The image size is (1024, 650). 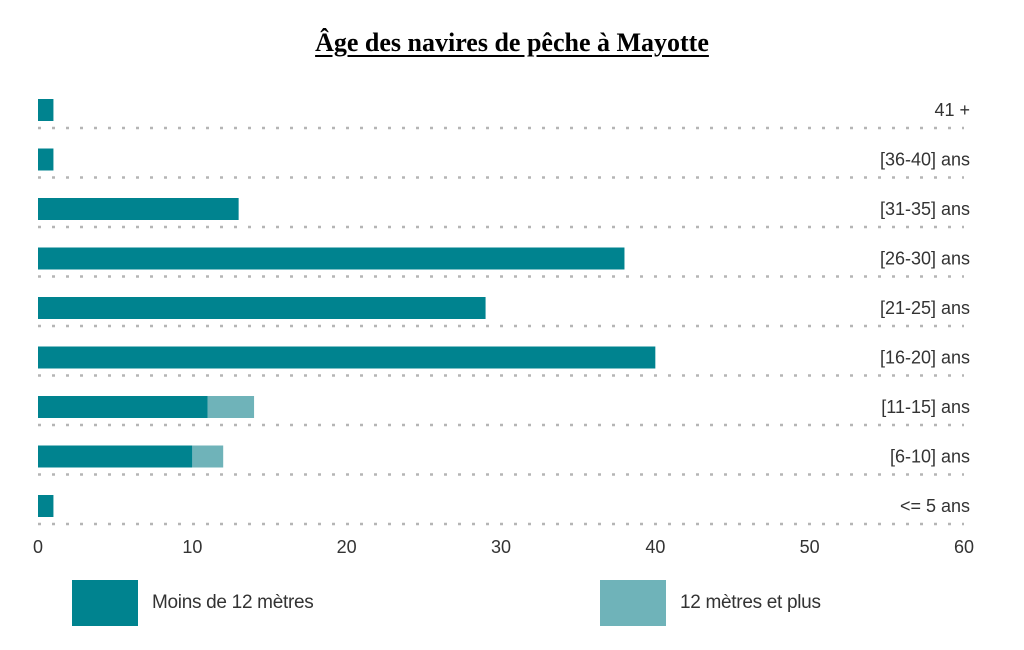 What do you see at coordinates (347, 547) in the screenshot?
I see `x-tick-label: 20` at bounding box center [347, 547].